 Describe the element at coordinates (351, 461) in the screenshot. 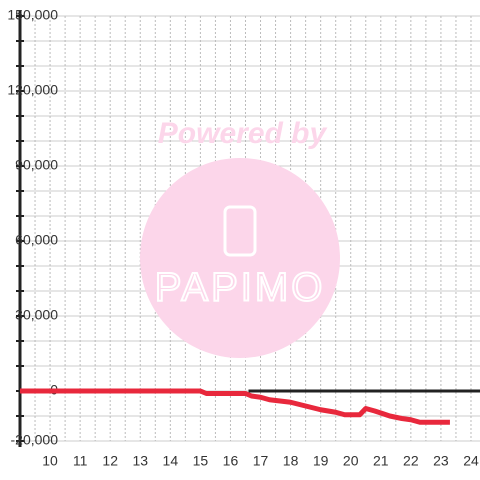

I see `x-tick-label: 20` at that location.